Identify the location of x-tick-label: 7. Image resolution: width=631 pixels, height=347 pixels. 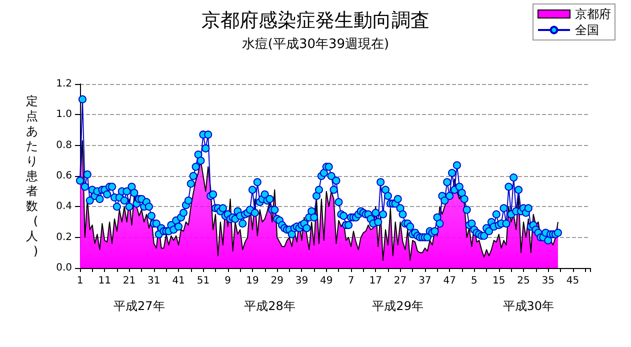
(351, 281).